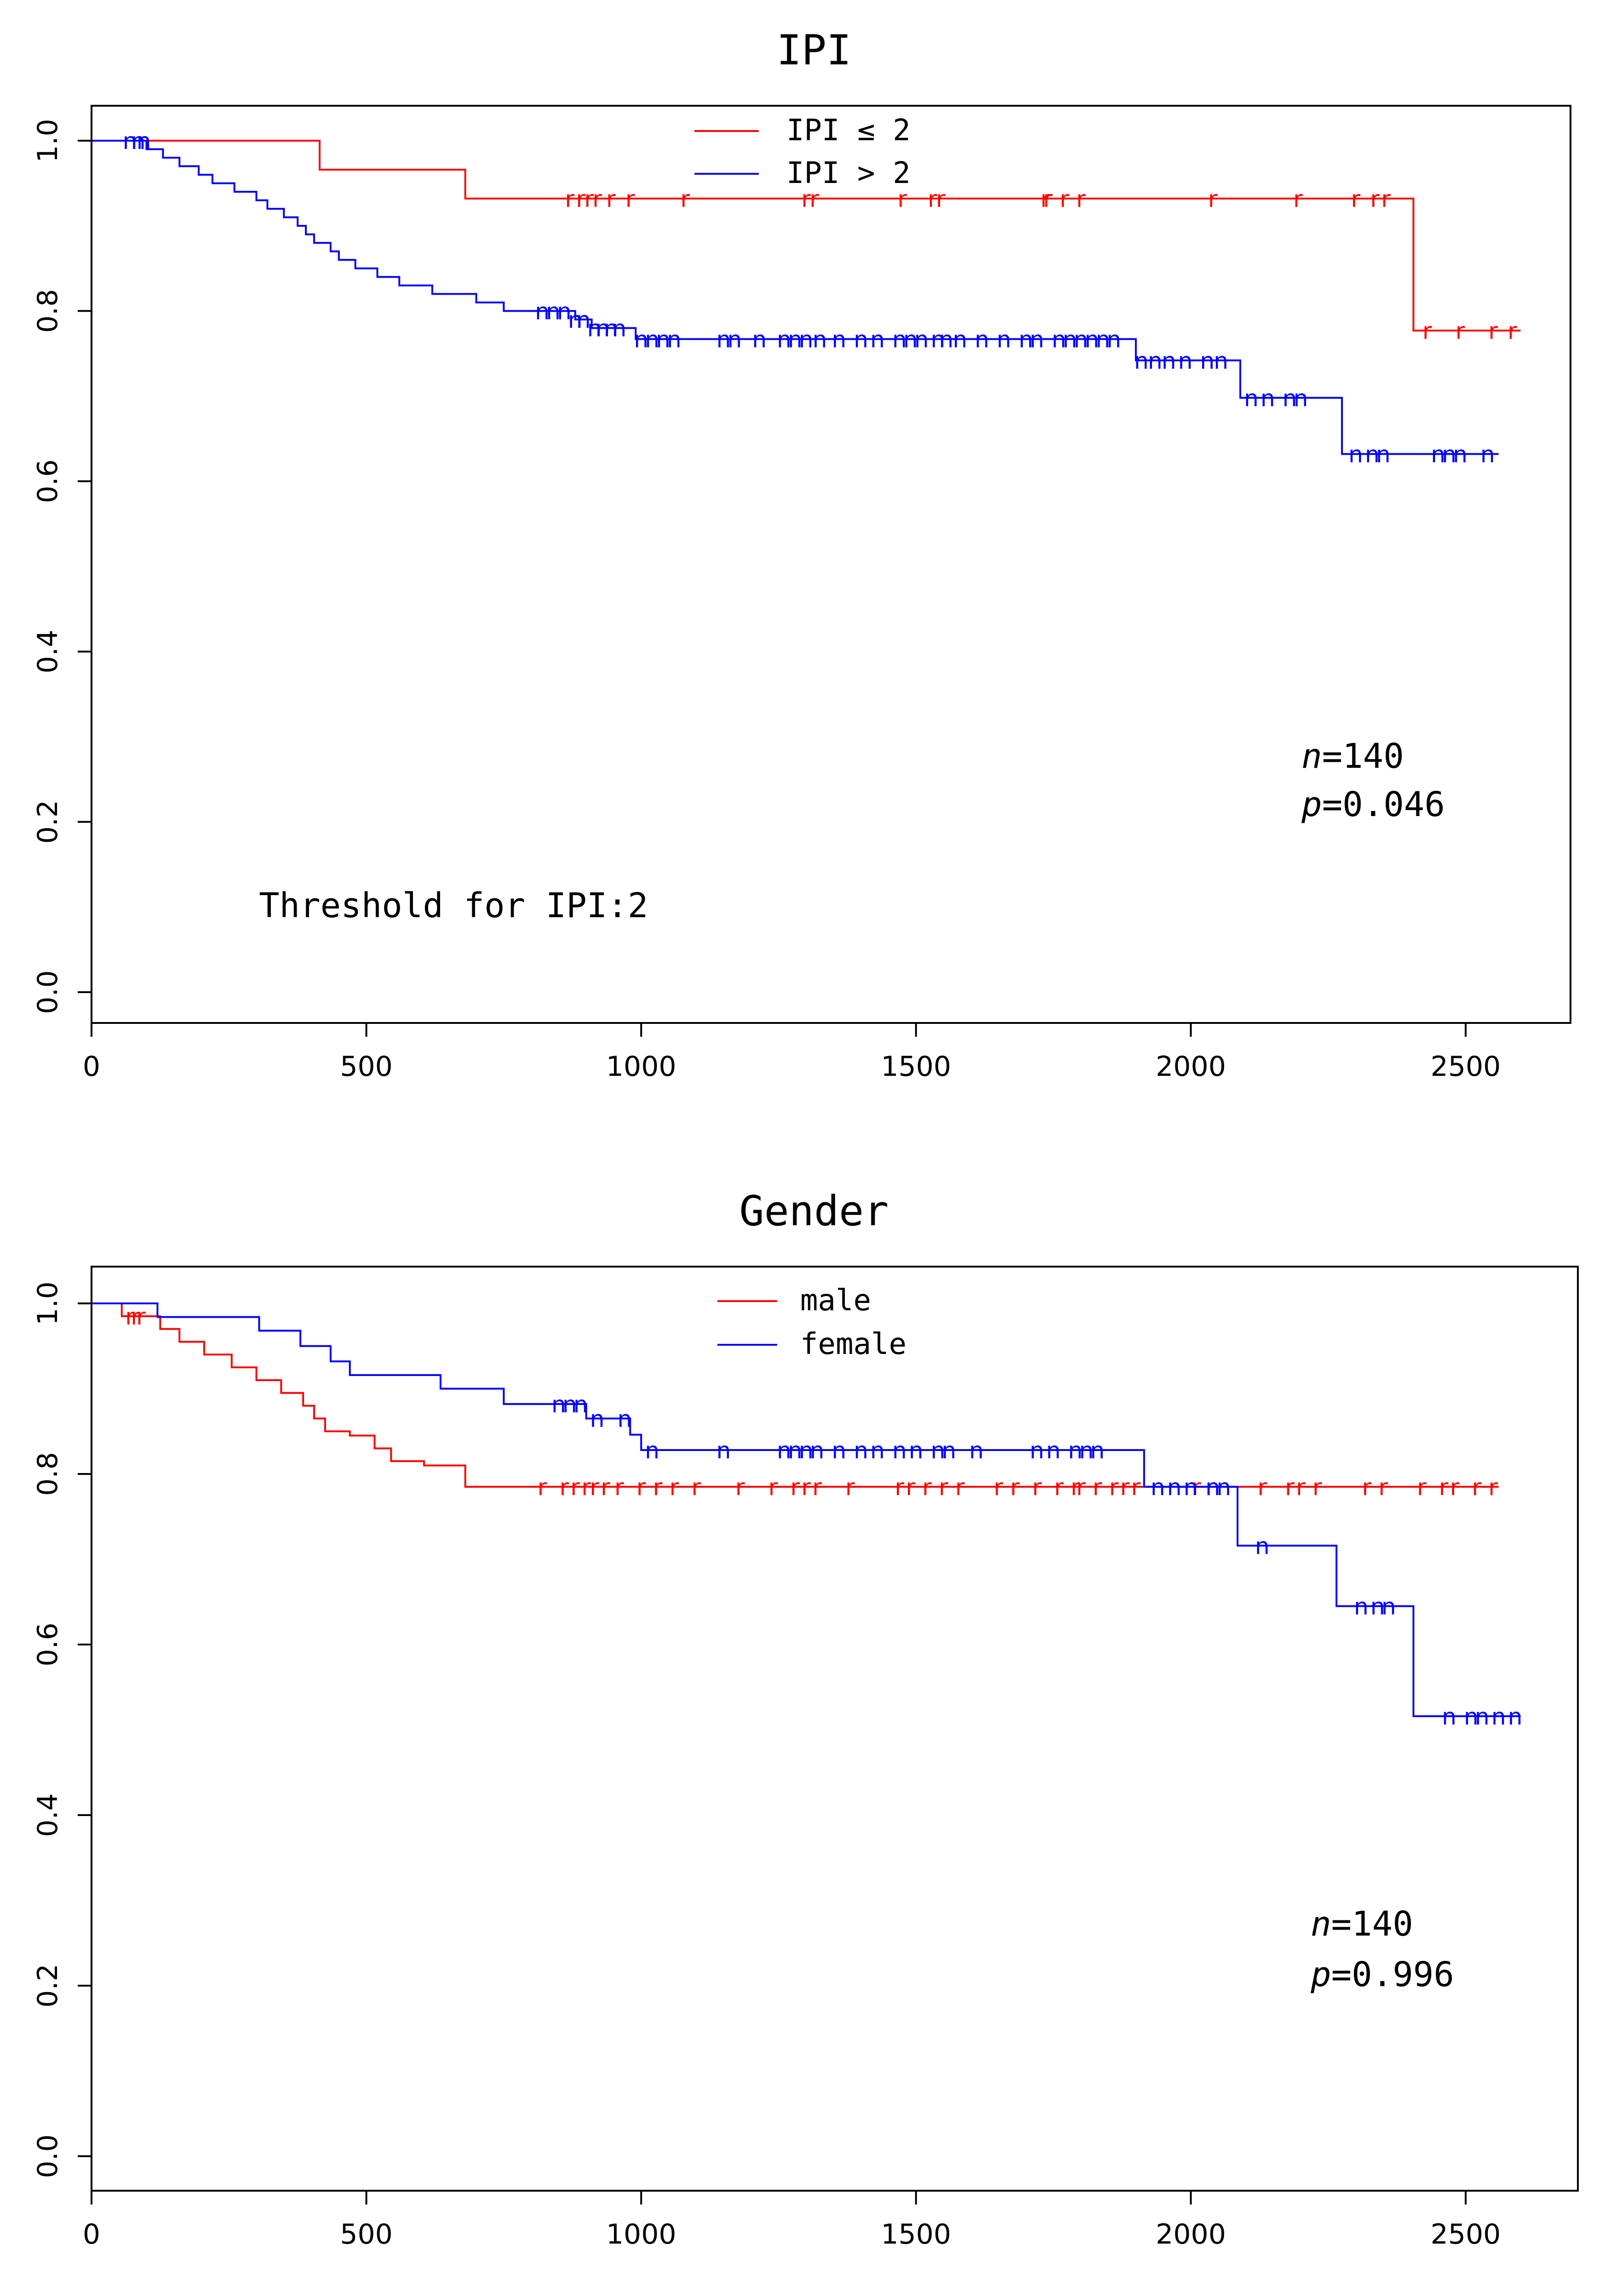  What do you see at coordinates (1466, 2234) in the screenshot?
I see `x-tick-label: 2500` at bounding box center [1466, 2234].